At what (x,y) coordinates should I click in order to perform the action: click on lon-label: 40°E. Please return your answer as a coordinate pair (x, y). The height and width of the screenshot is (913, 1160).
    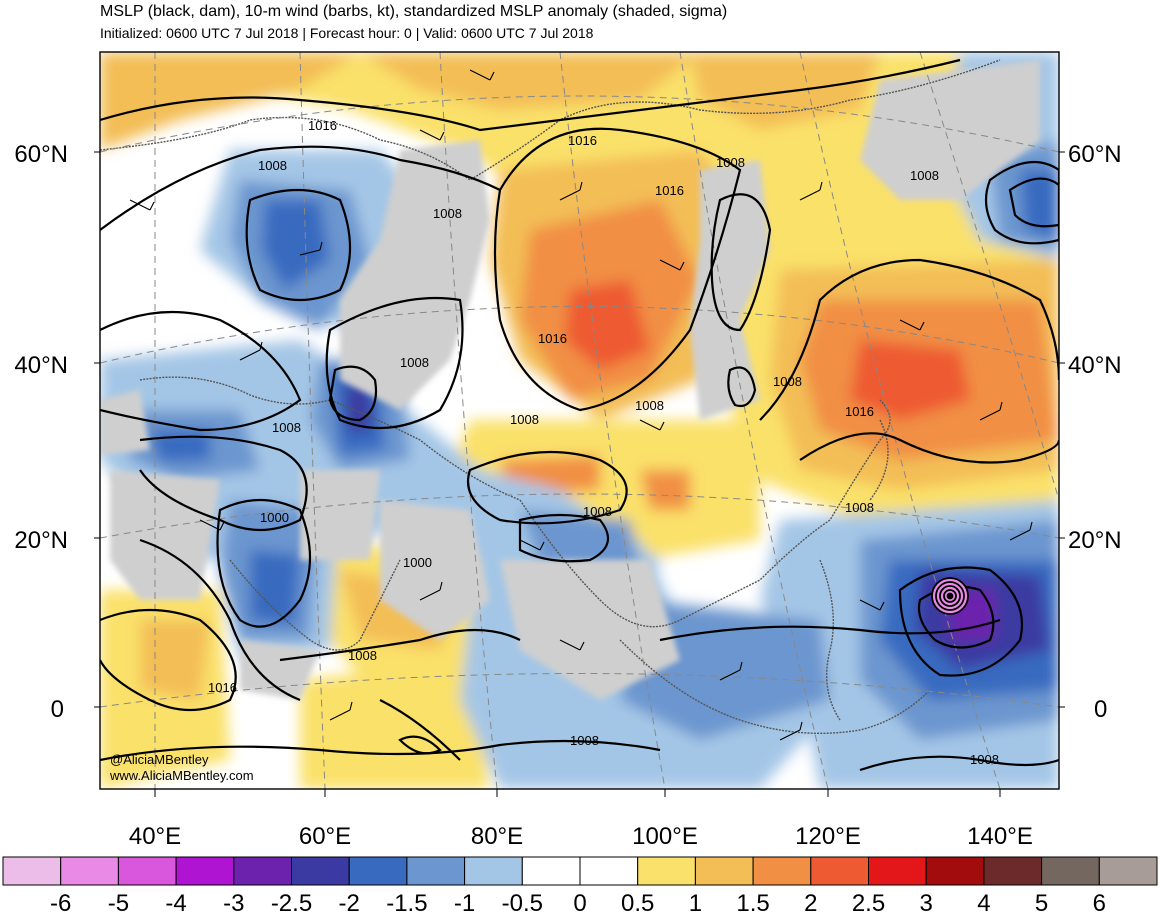
    Looking at the image, I should click on (155, 836).